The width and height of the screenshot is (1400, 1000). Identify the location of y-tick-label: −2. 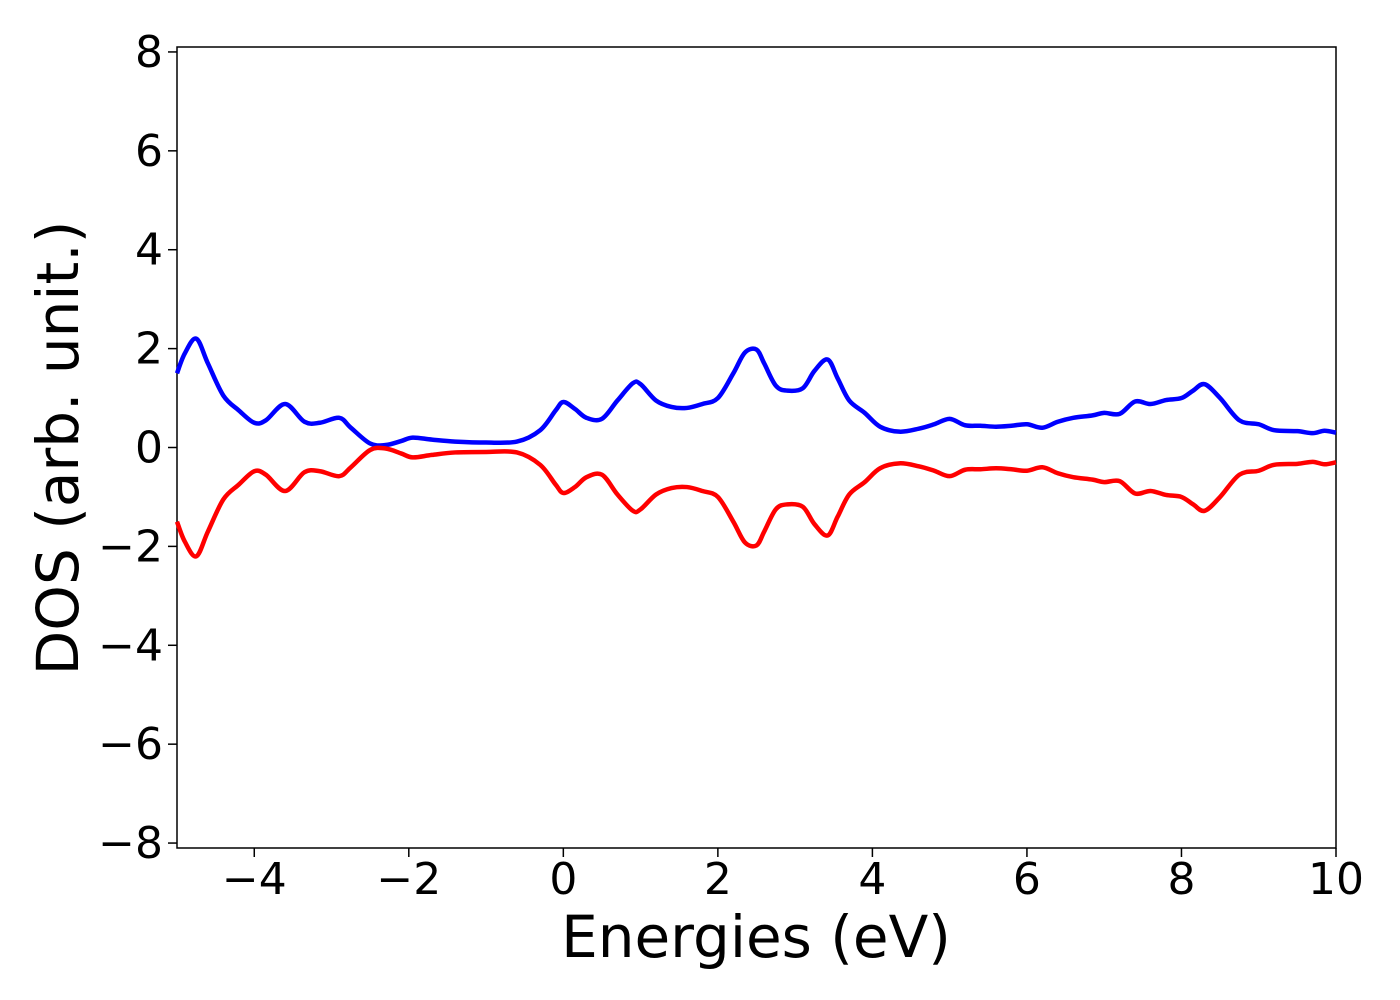
(130, 546).